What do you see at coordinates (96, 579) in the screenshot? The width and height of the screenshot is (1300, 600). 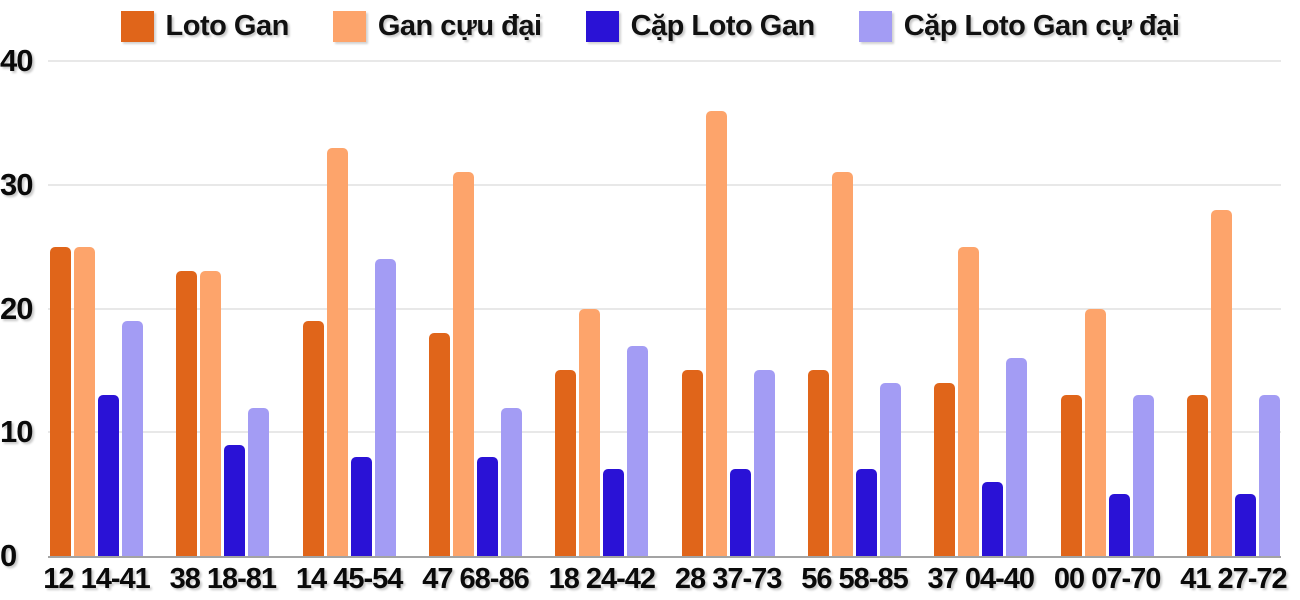 I see `x-axis-tick-label: 12 14-41` at bounding box center [96, 579].